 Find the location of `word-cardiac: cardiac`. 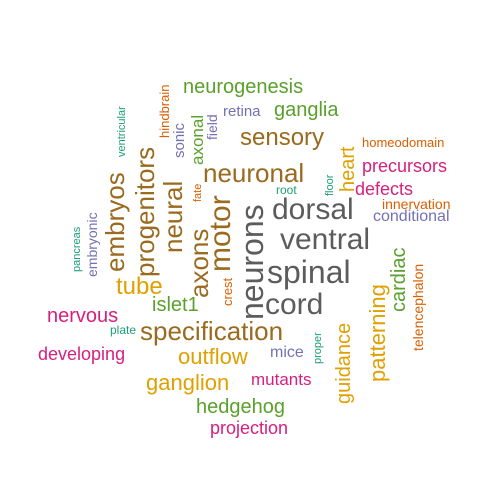

word-cardiac: cardiac is located at coordinates (399, 279).